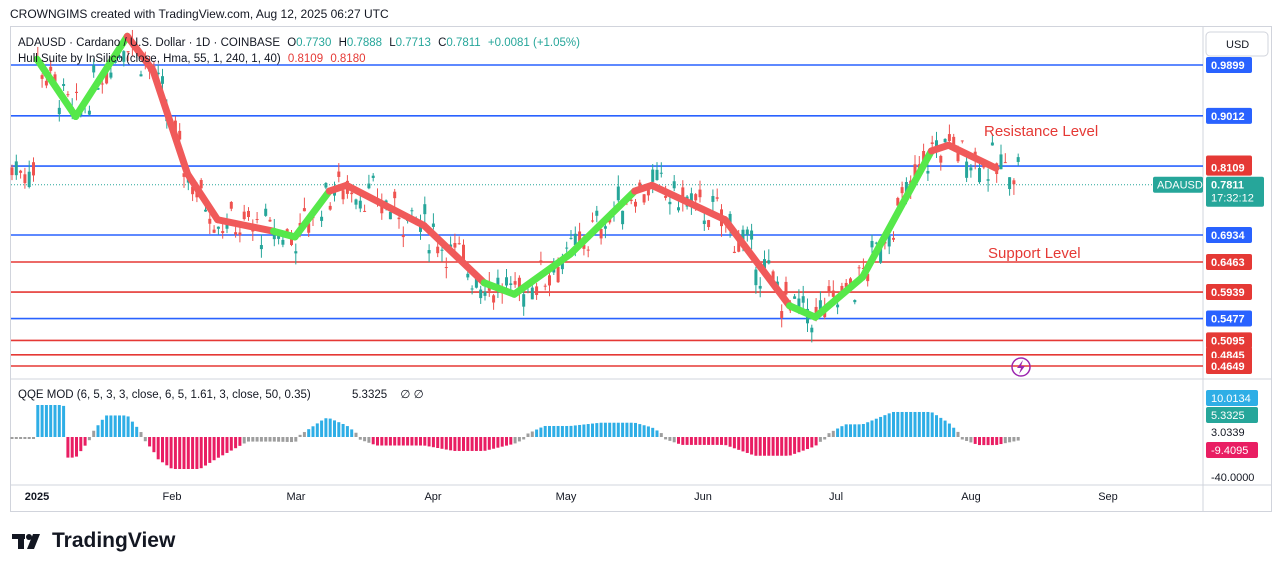 The image size is (1281, 571). Describe the element at coordinates (1178, 184) in the screenshot. I see `symbol-tag` at that location.